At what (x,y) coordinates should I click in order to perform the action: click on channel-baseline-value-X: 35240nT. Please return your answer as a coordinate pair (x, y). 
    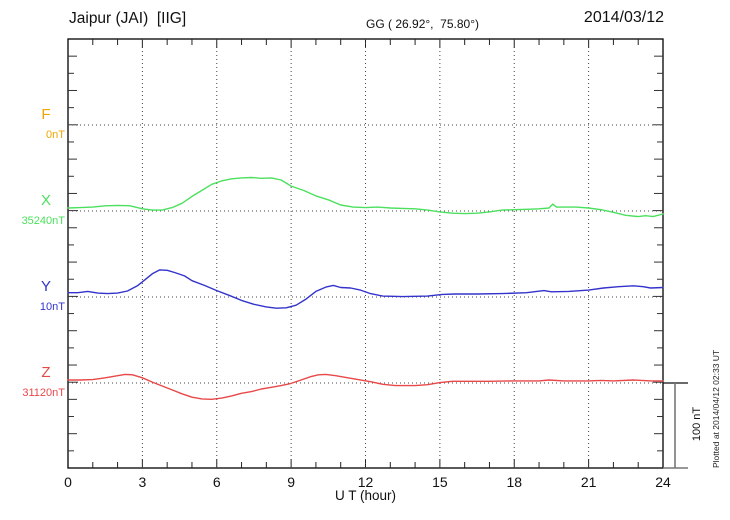
    Looking at the image, I should click on (43, 221).